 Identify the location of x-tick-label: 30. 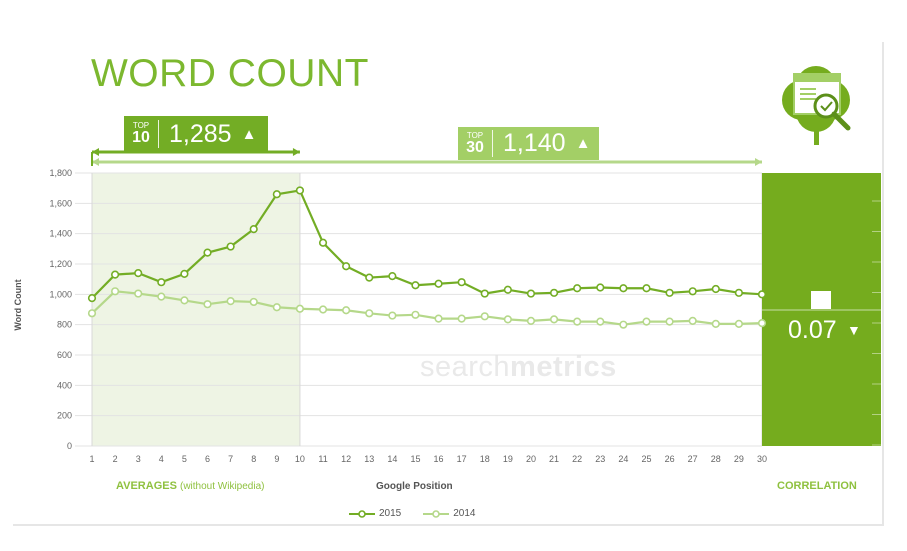
(762, 459).